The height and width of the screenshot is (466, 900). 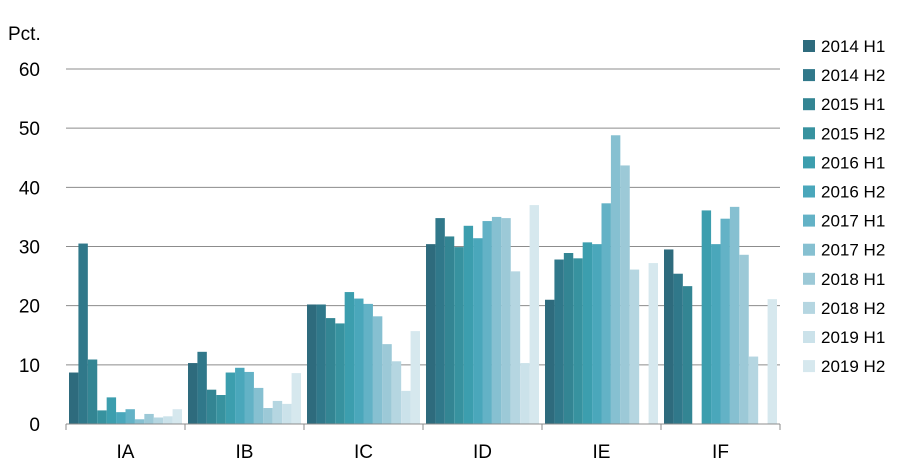 I want to click on y-tick-label: 30, so click(x=29, y=248).